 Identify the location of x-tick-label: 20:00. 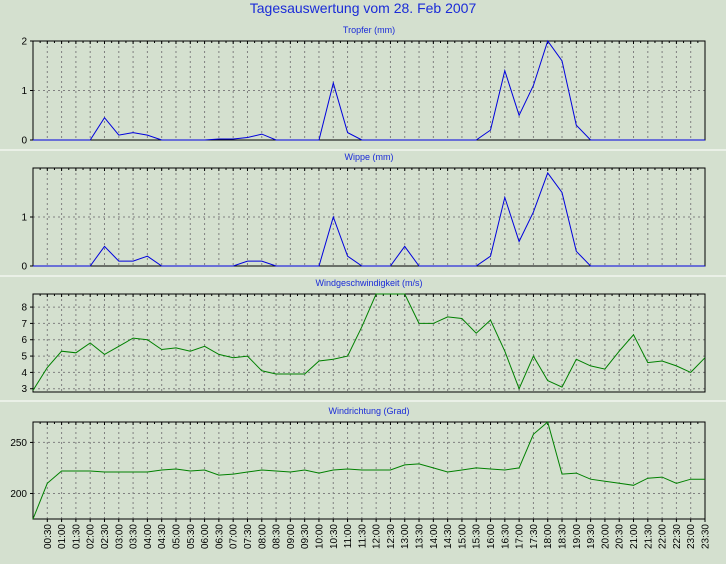
(605, 536).